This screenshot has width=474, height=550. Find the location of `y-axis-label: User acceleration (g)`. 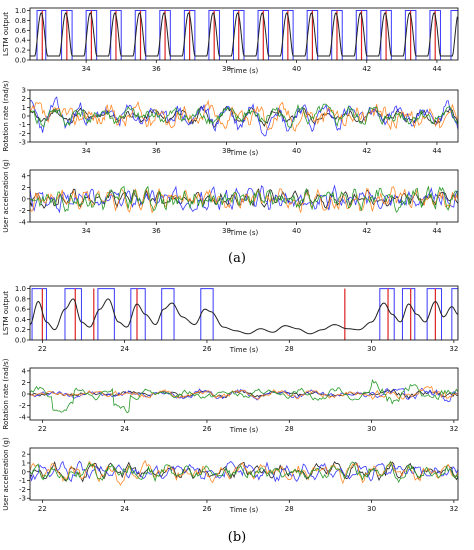

y-axis-label: User acceleration (g) is located at coordinates (6, 474).